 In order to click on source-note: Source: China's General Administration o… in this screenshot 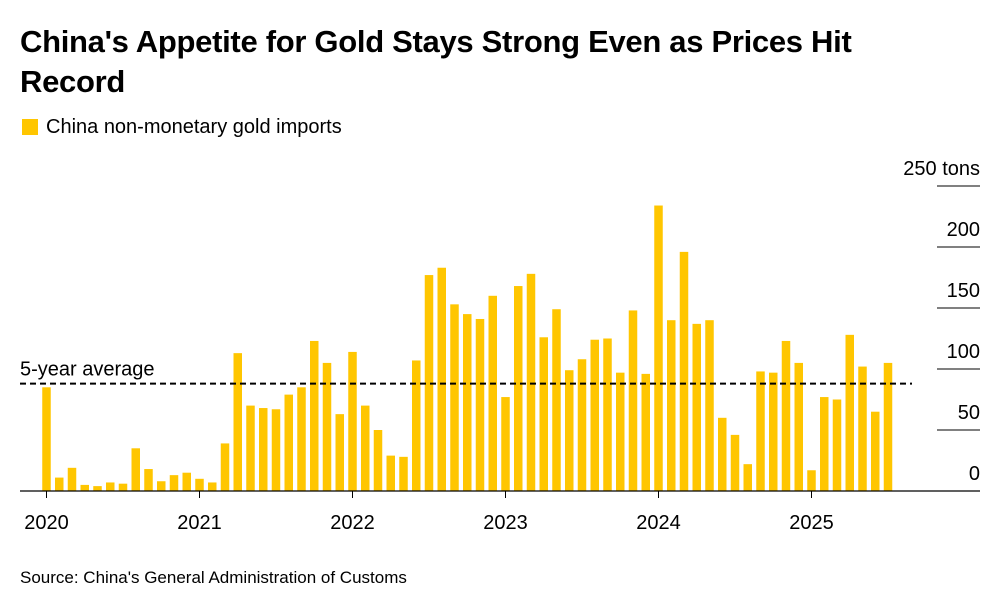, I will do `click(213, 577)`.